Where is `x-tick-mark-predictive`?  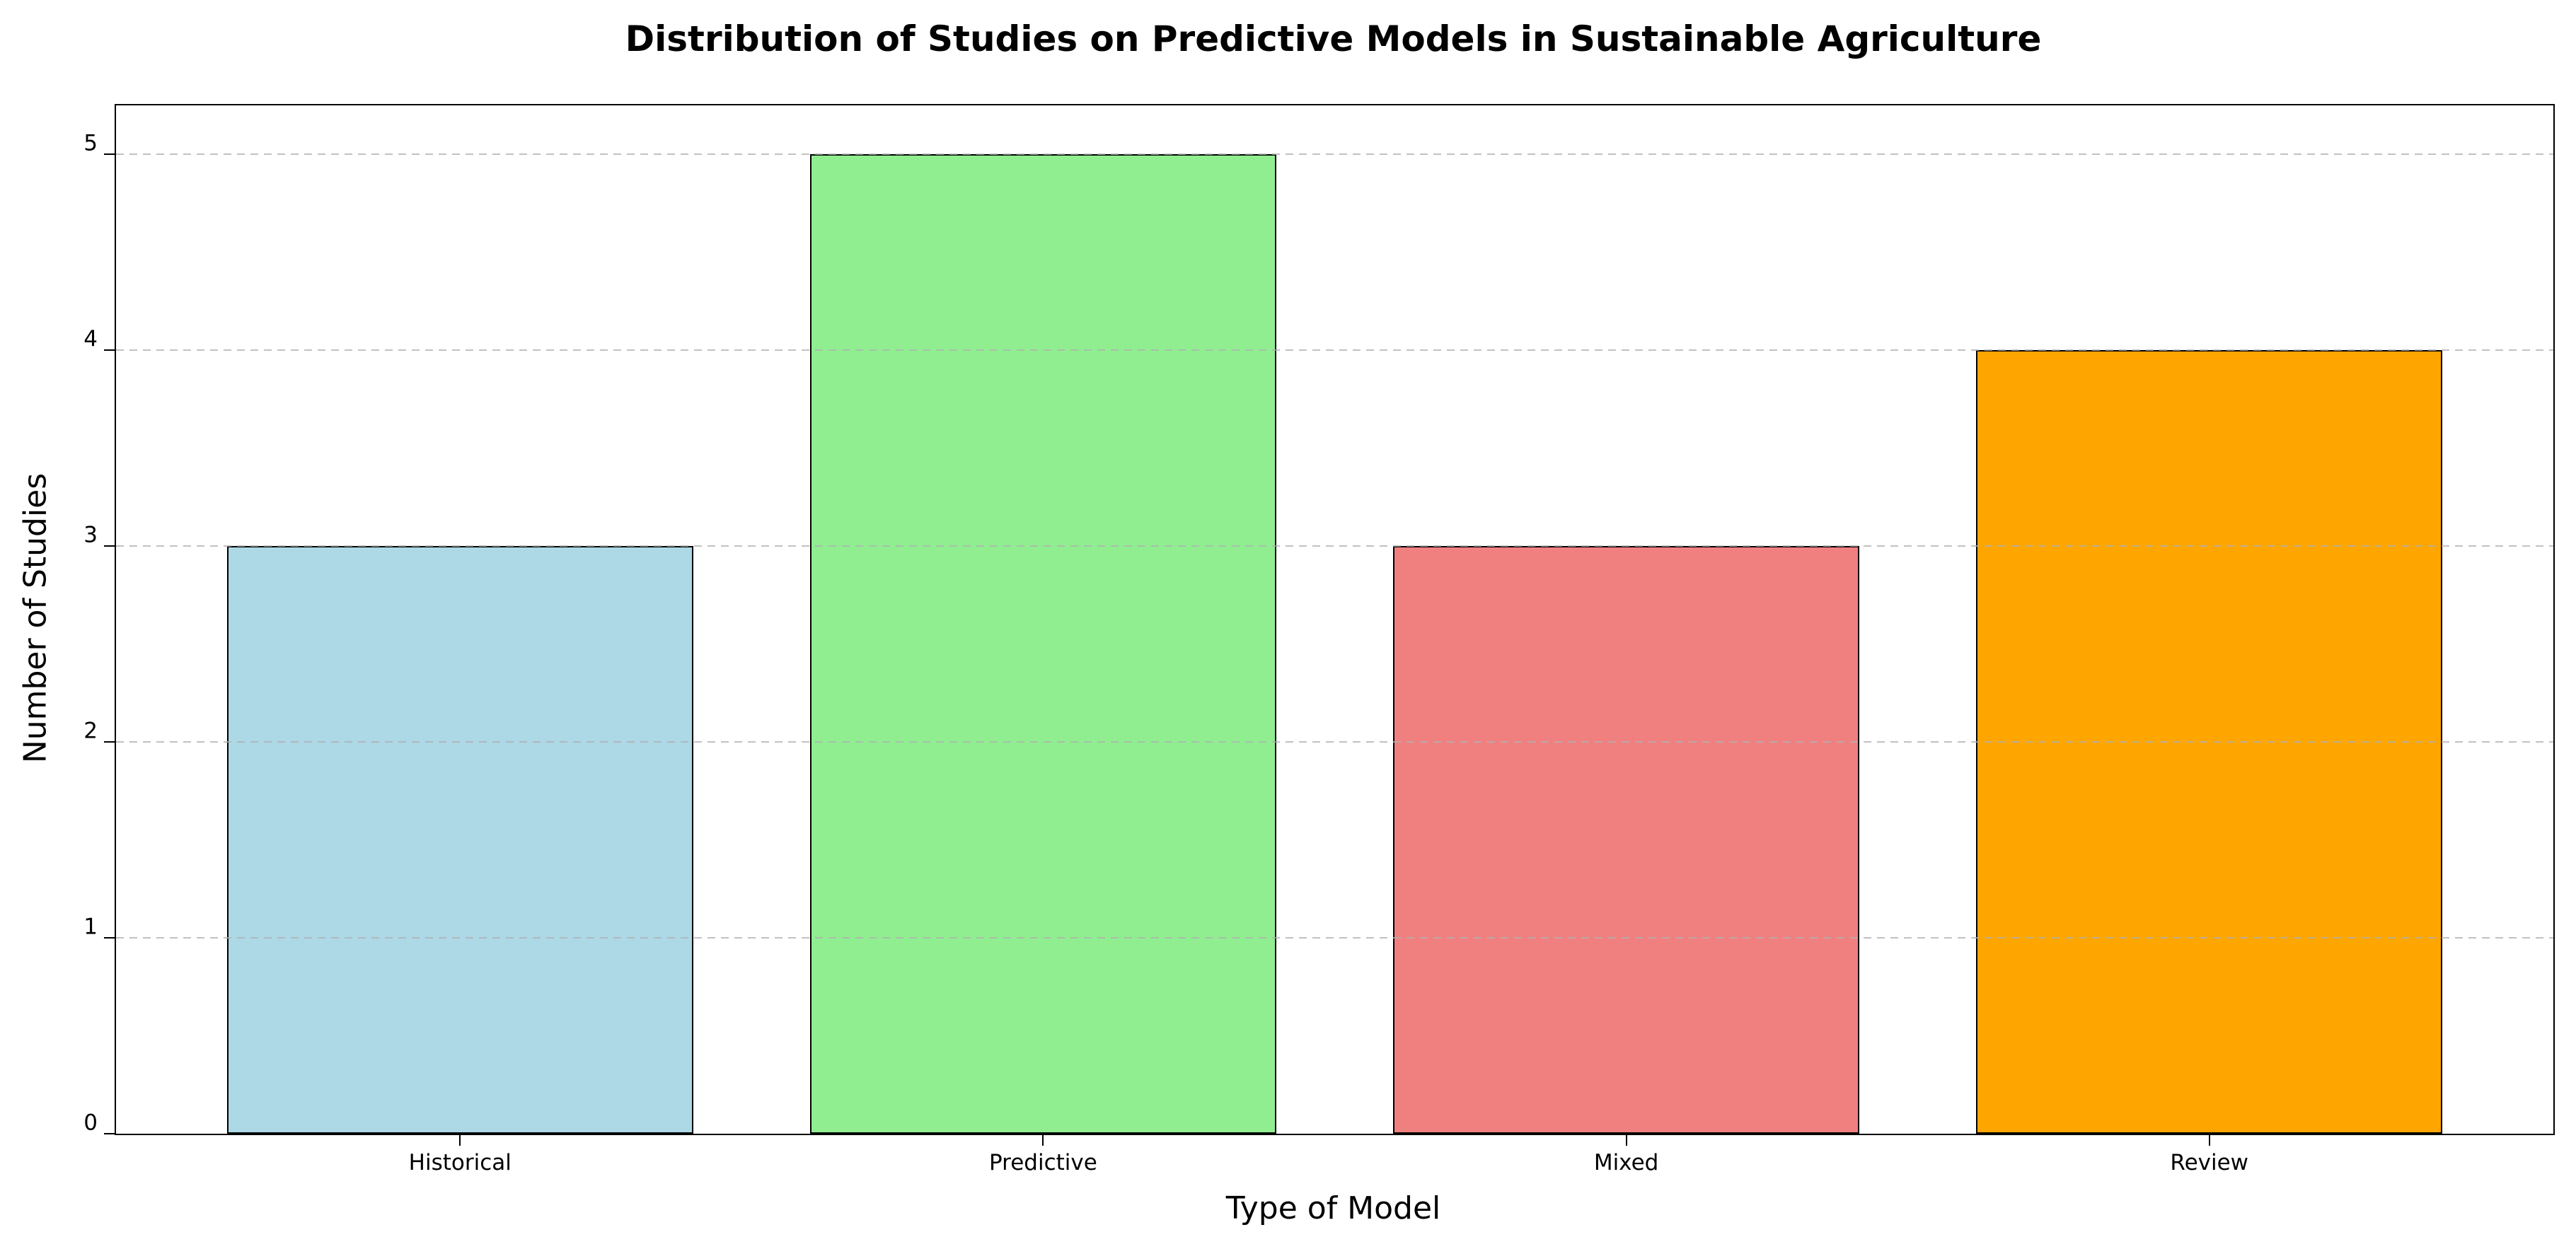
x-tick-mark-predictive is located at coordinates (1043, 1140).